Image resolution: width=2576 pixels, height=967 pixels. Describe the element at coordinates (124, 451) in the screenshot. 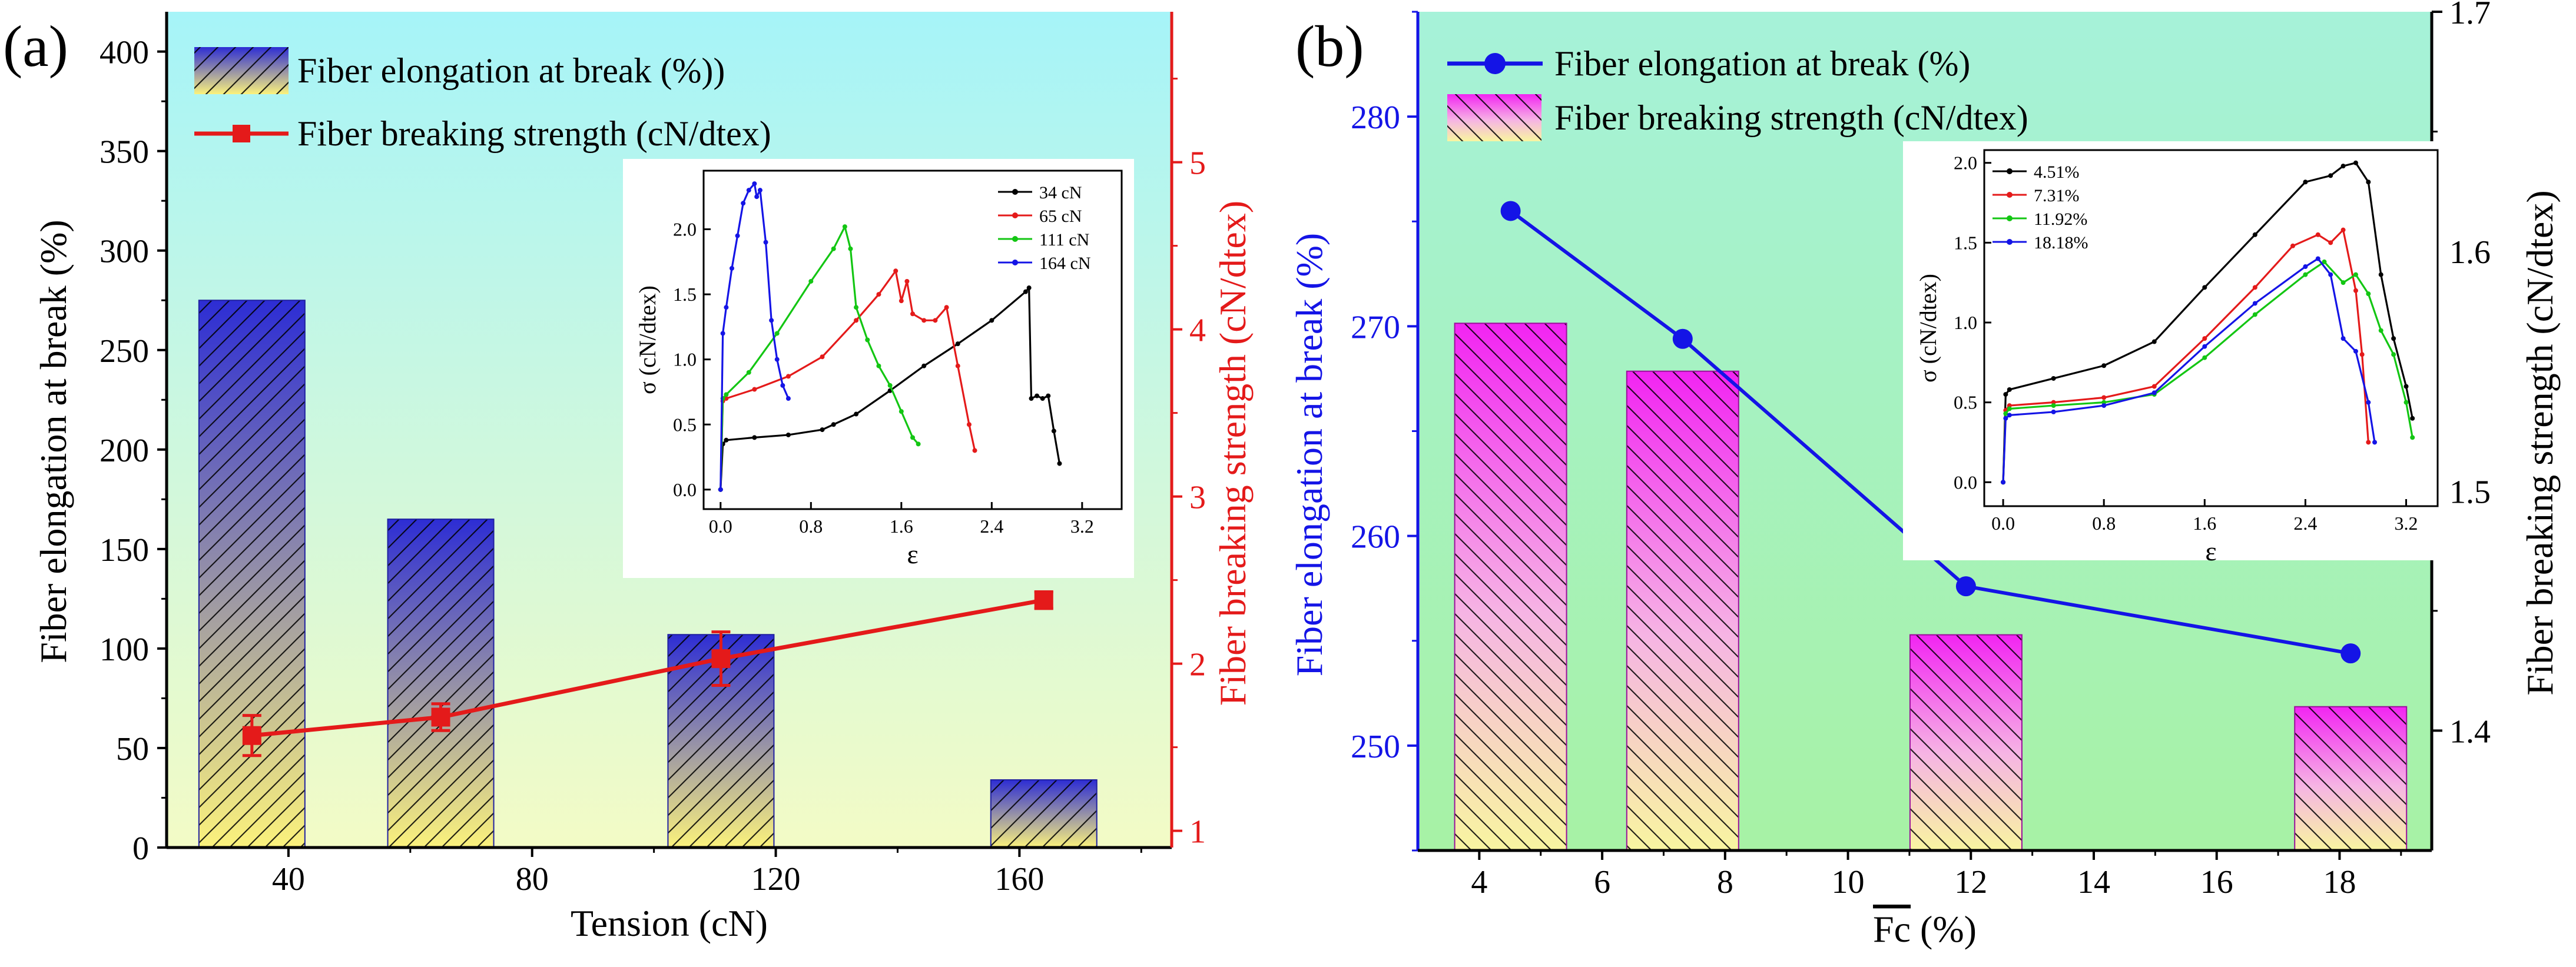

I see `tick-label-left-a: 200` at that location.